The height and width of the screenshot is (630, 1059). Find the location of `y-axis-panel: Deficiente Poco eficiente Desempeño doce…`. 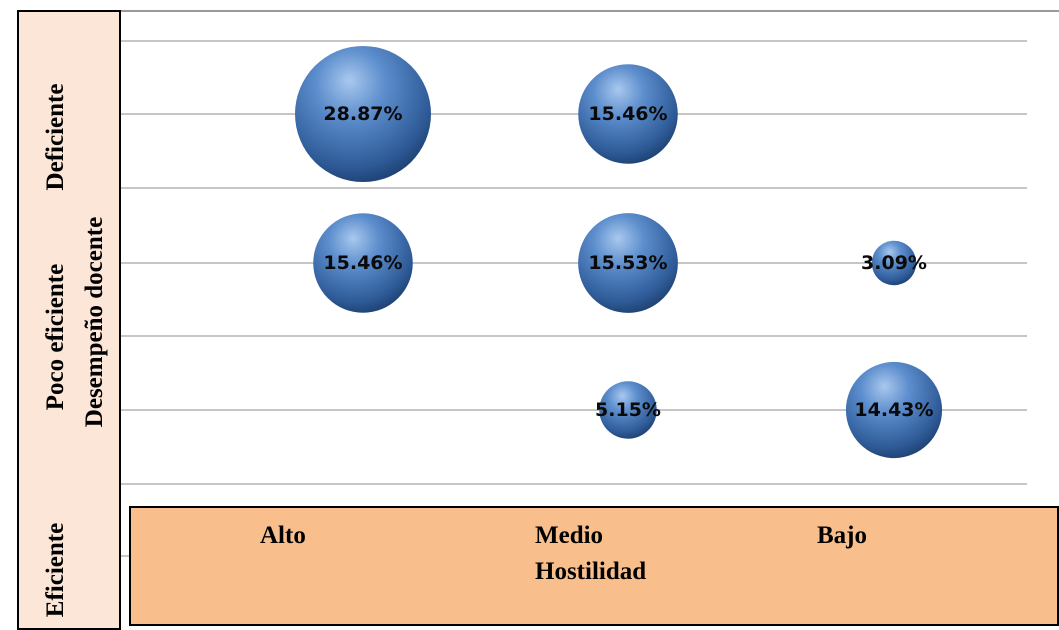

y-axis-panel: Deficiente Poco eficiente Desempeño doce… is located at coordinates (69, 320).